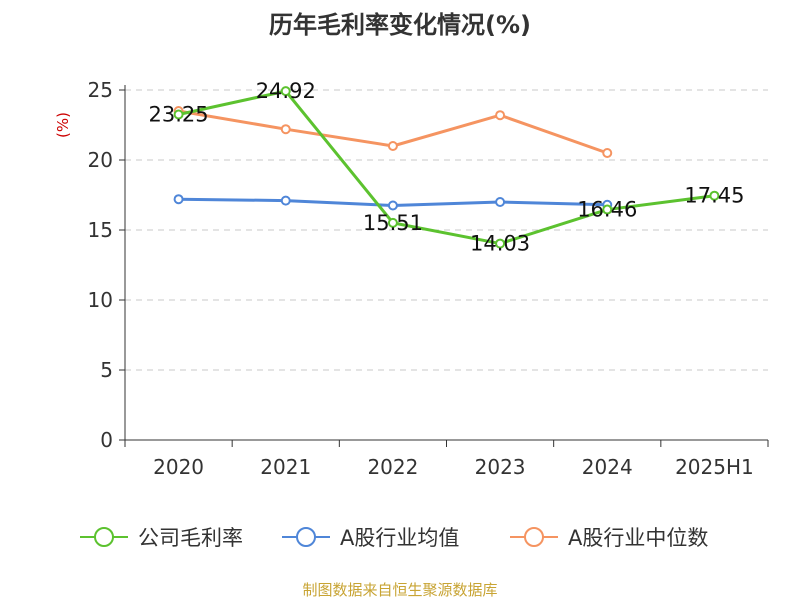  I want to click on y-tick-label: 5, so click(106, 370).